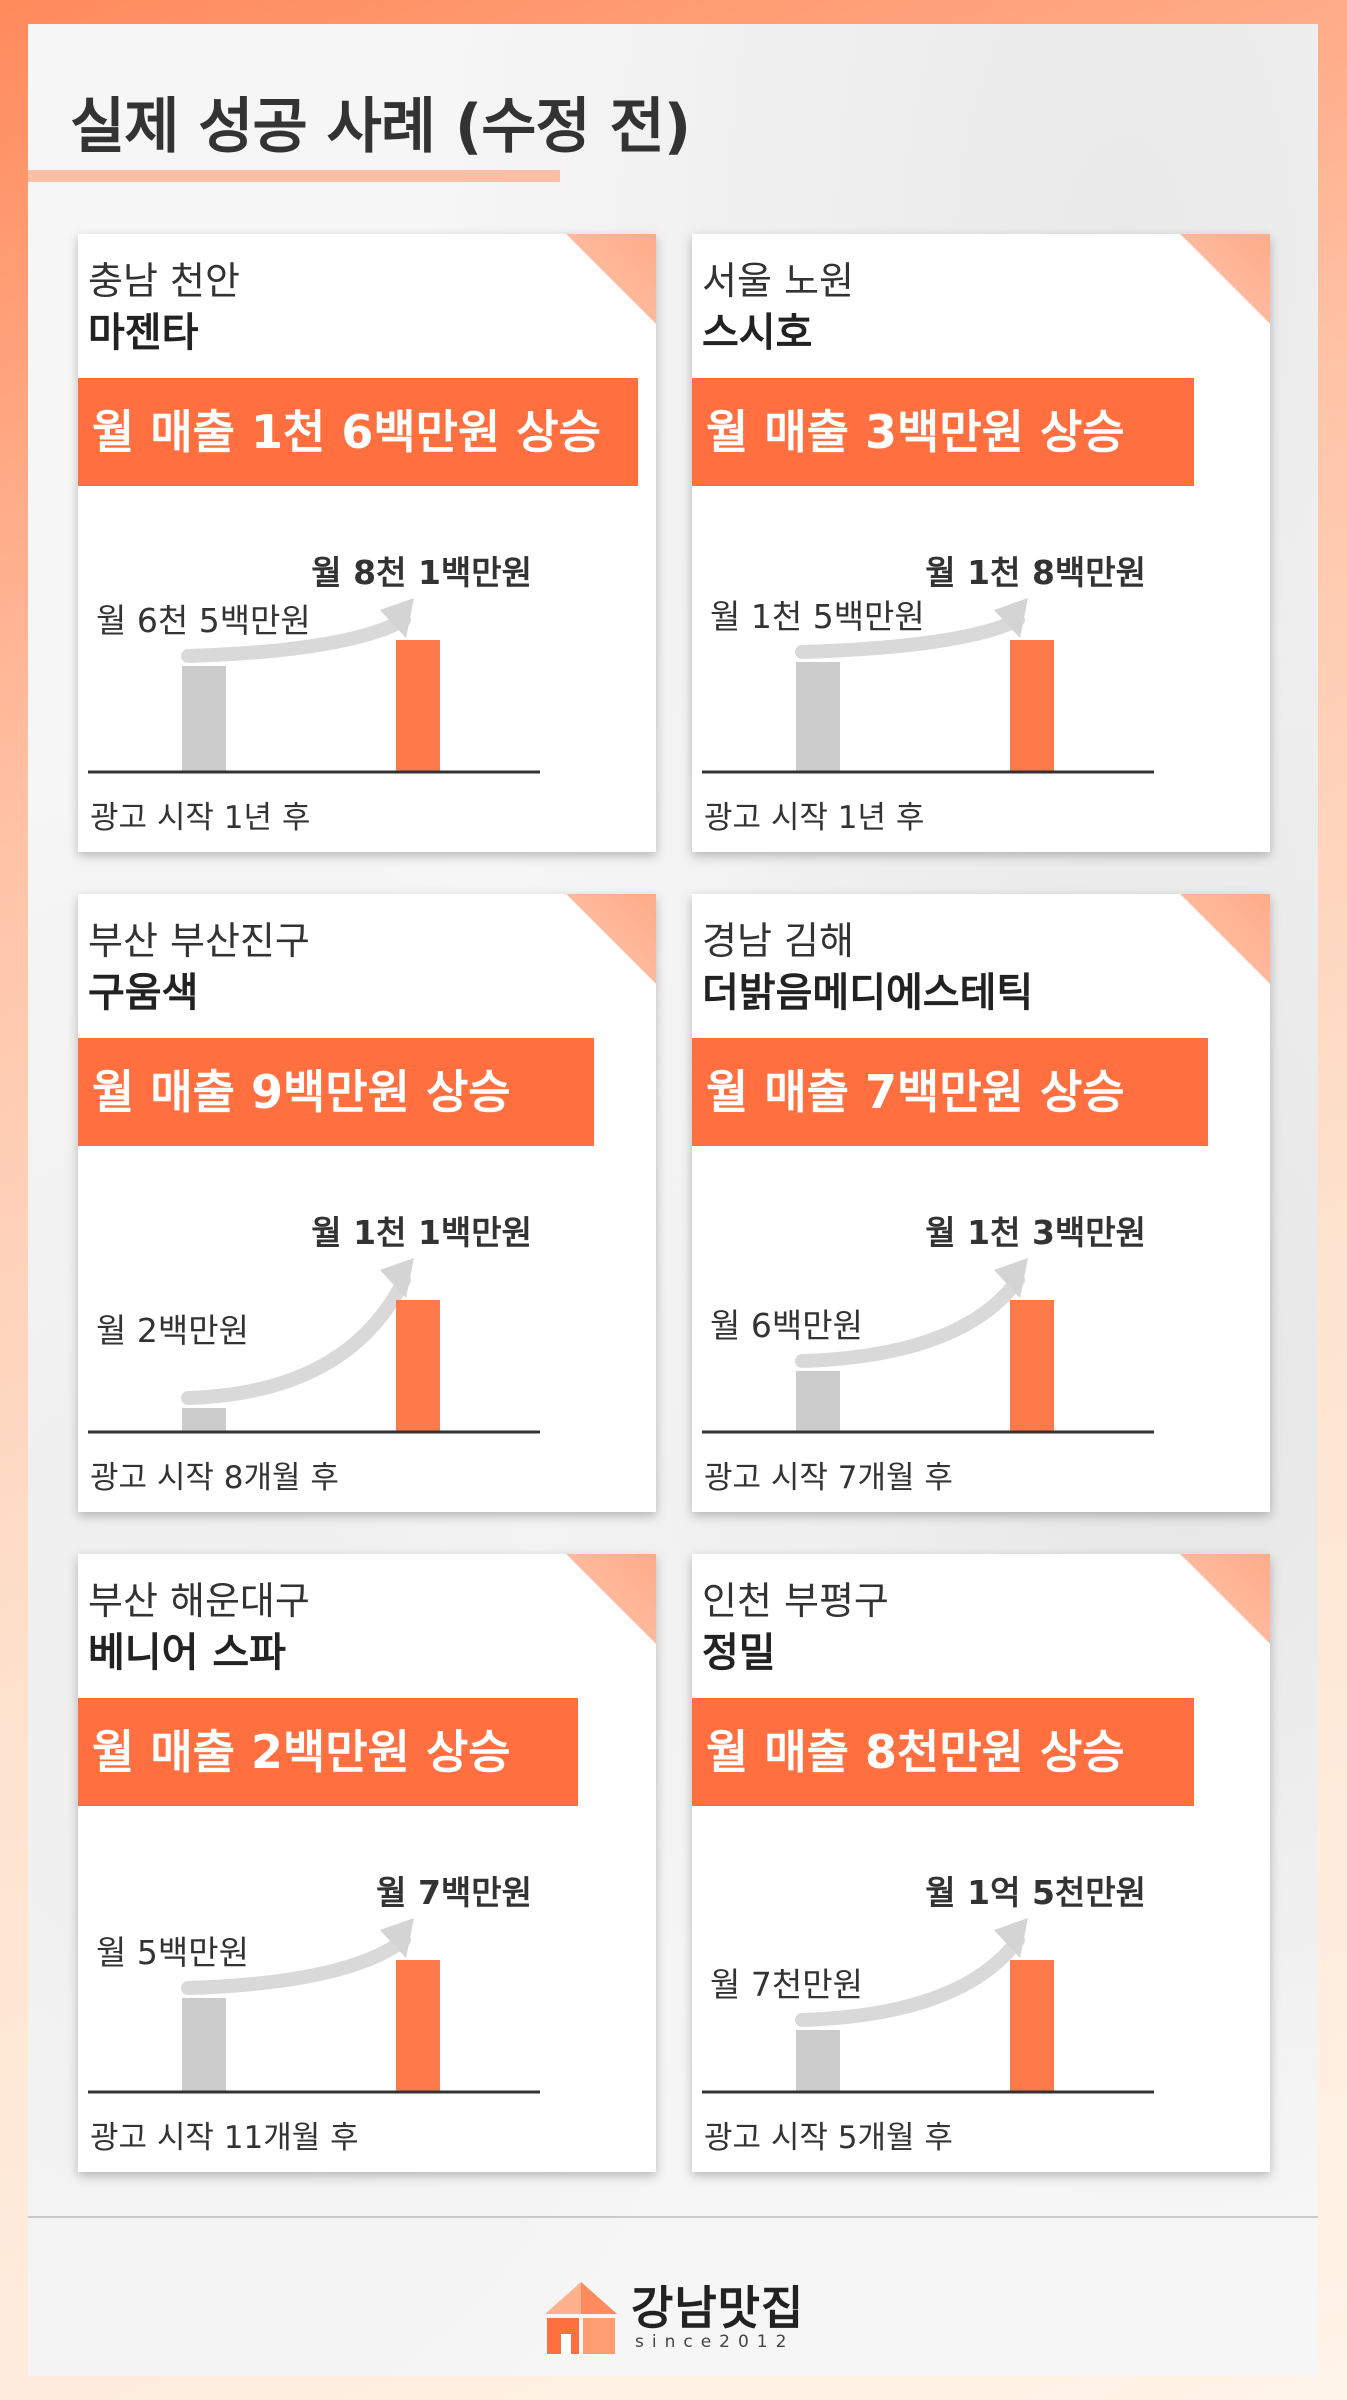  Describe the element at coordinates (739, 1653) in the screenshot. I see `case-business-name: 정밀` at that location.